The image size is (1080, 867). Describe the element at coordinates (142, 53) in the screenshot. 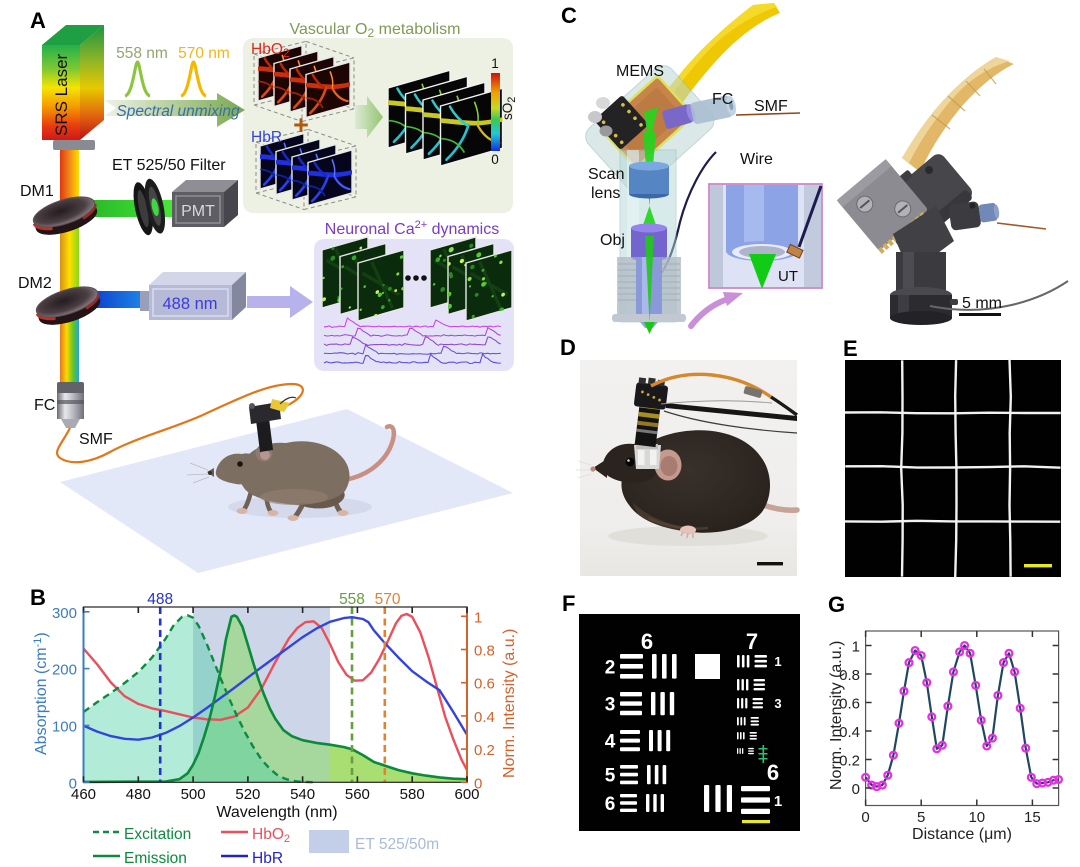

I see `svg-text: 558 nm` at that location.